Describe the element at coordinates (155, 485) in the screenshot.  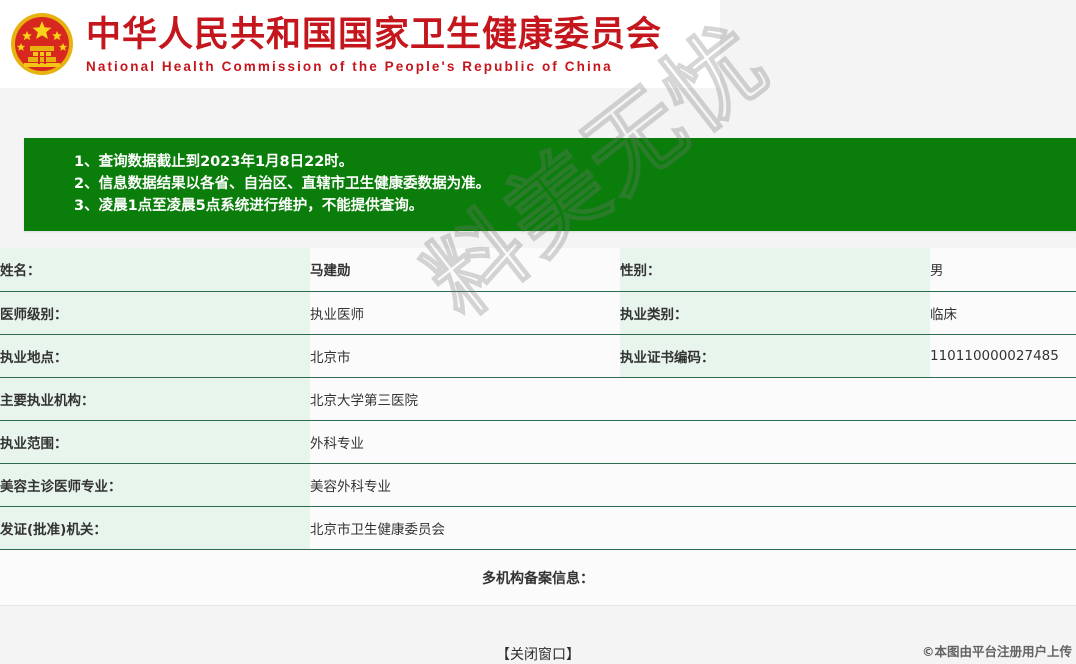
I see `label-cosmetic-specialty: 美容主诊医师专业：` at that location.